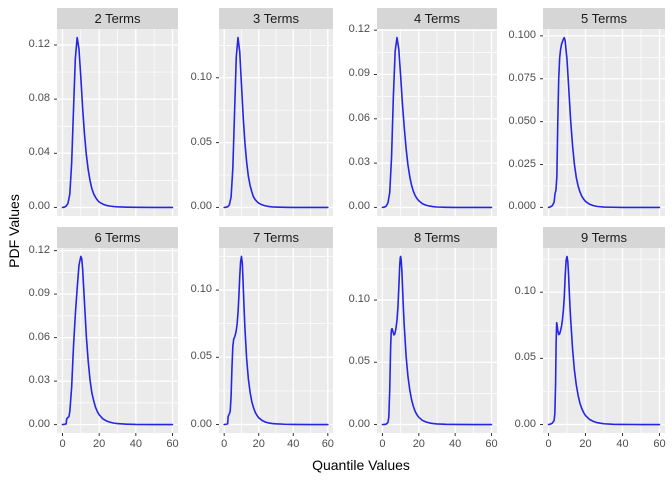 The image size is (672, 480). I want to click on y-tick-label: 0.04, so click(39, 152).